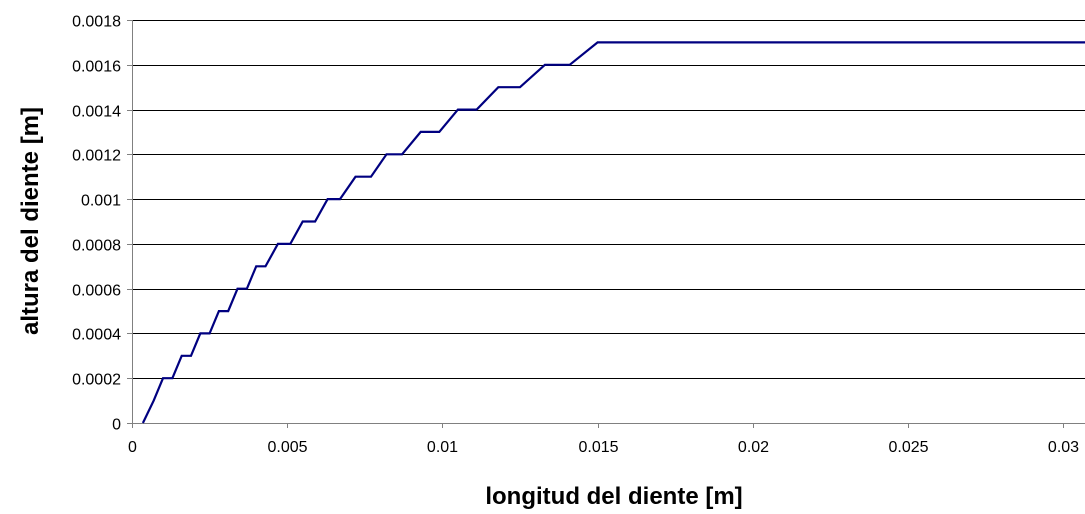  What do you see at coordinates (1063, 447) in the screenshot?
I see `x-tick-label: 0.03` at bounding box center [1063, 447].